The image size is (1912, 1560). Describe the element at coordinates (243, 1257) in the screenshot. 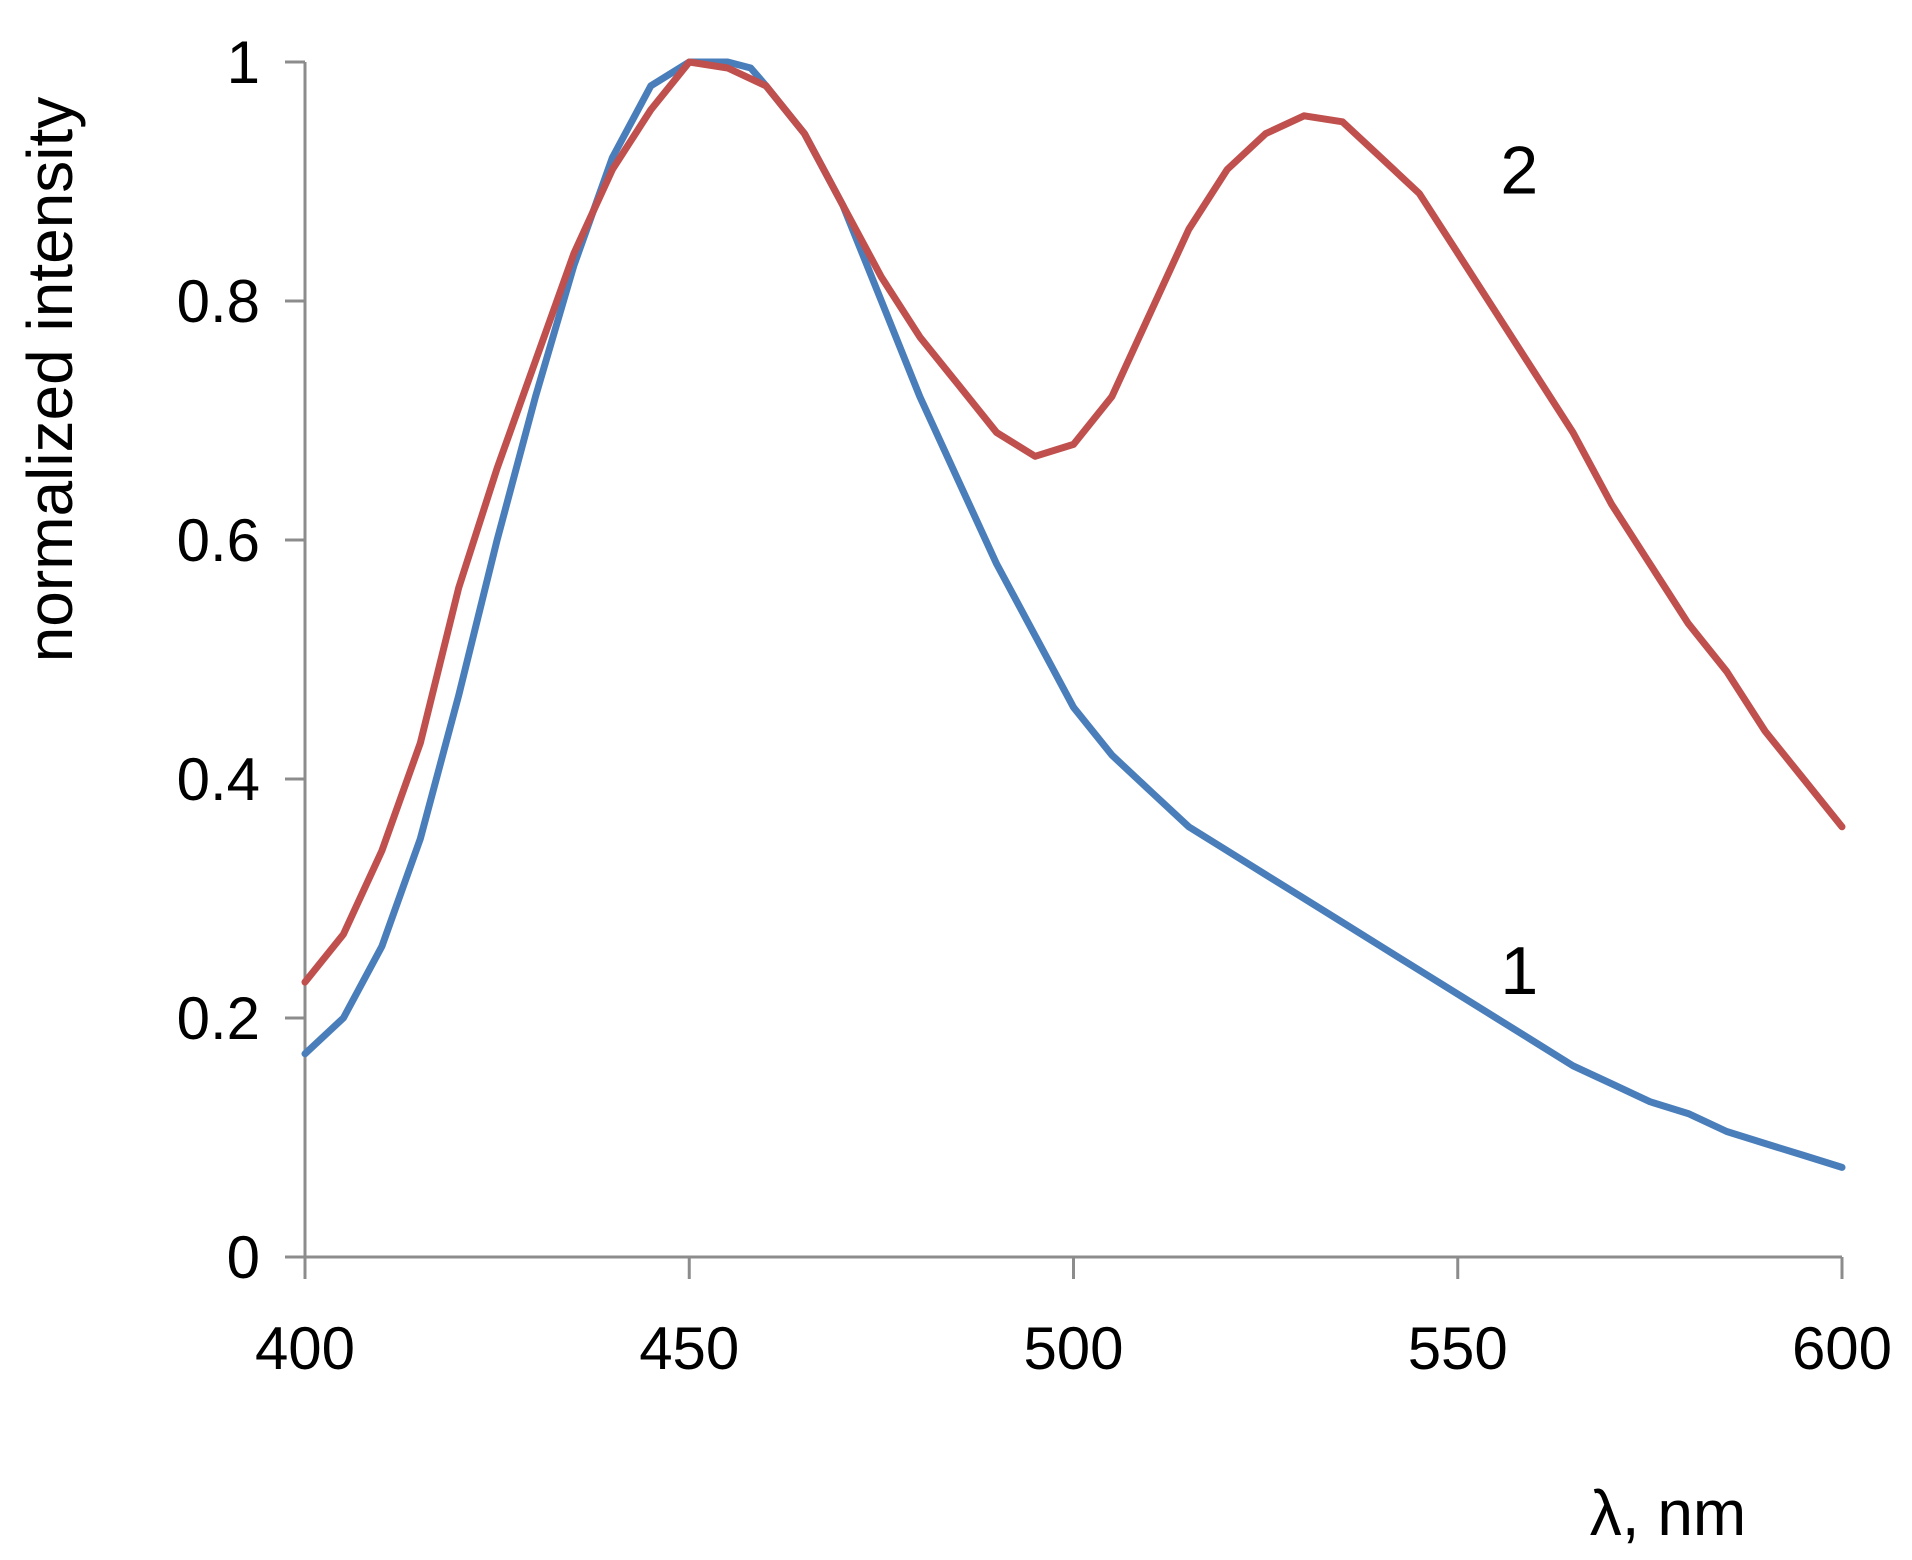

I see `y-tick-label: 0` at that location.